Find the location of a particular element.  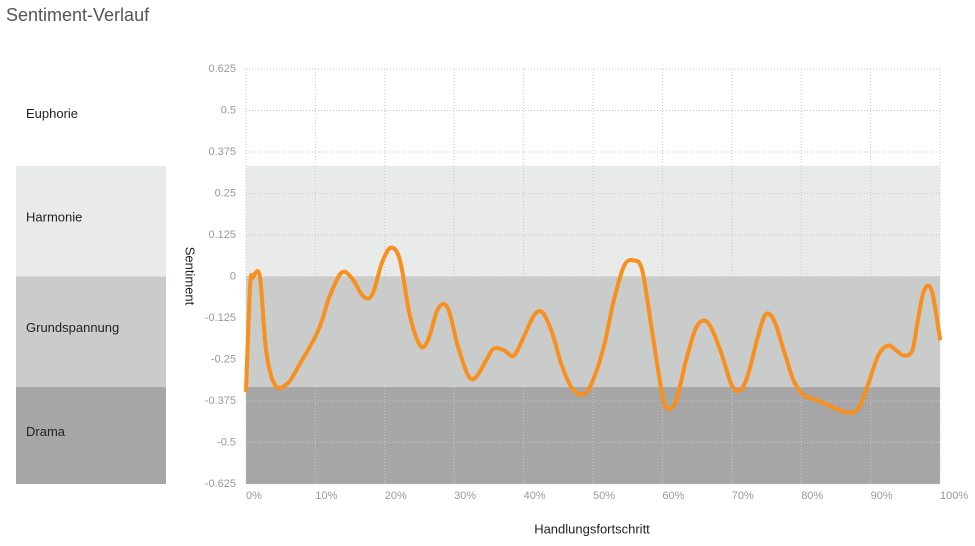

band-label: Euphorie is located at coordinates (52, 113).